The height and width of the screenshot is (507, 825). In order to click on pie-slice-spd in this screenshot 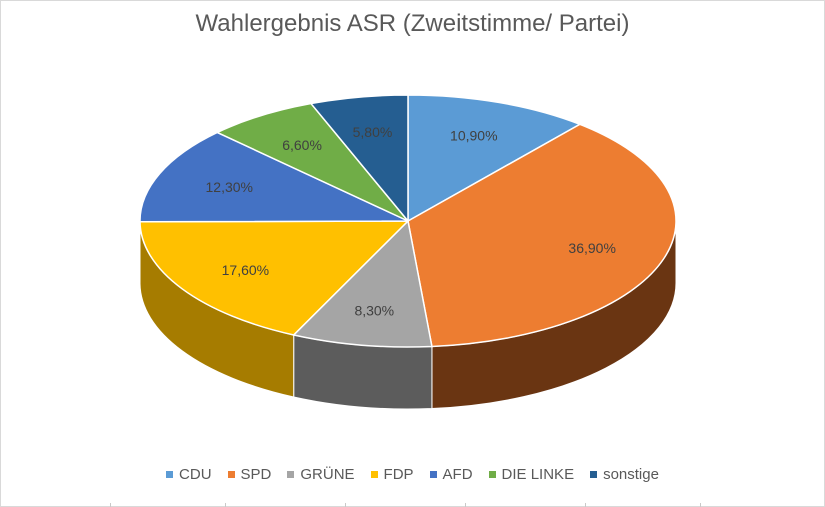, I will do `click(542, 235)`.